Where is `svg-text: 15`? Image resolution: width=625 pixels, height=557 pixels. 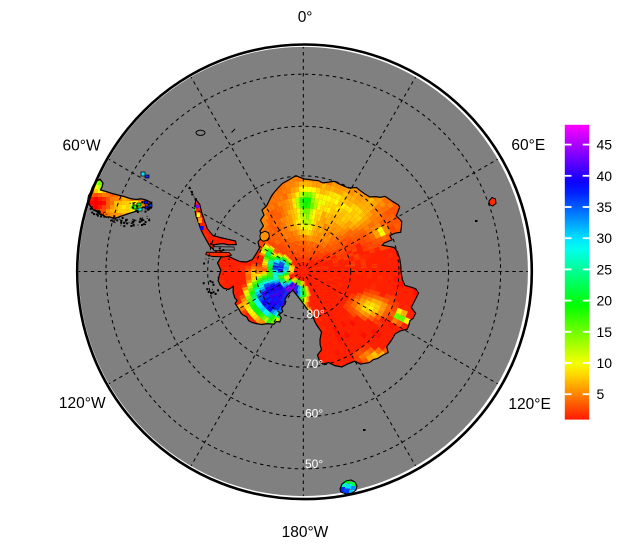
svg-text: 15 is located at coordinates (605, 332).